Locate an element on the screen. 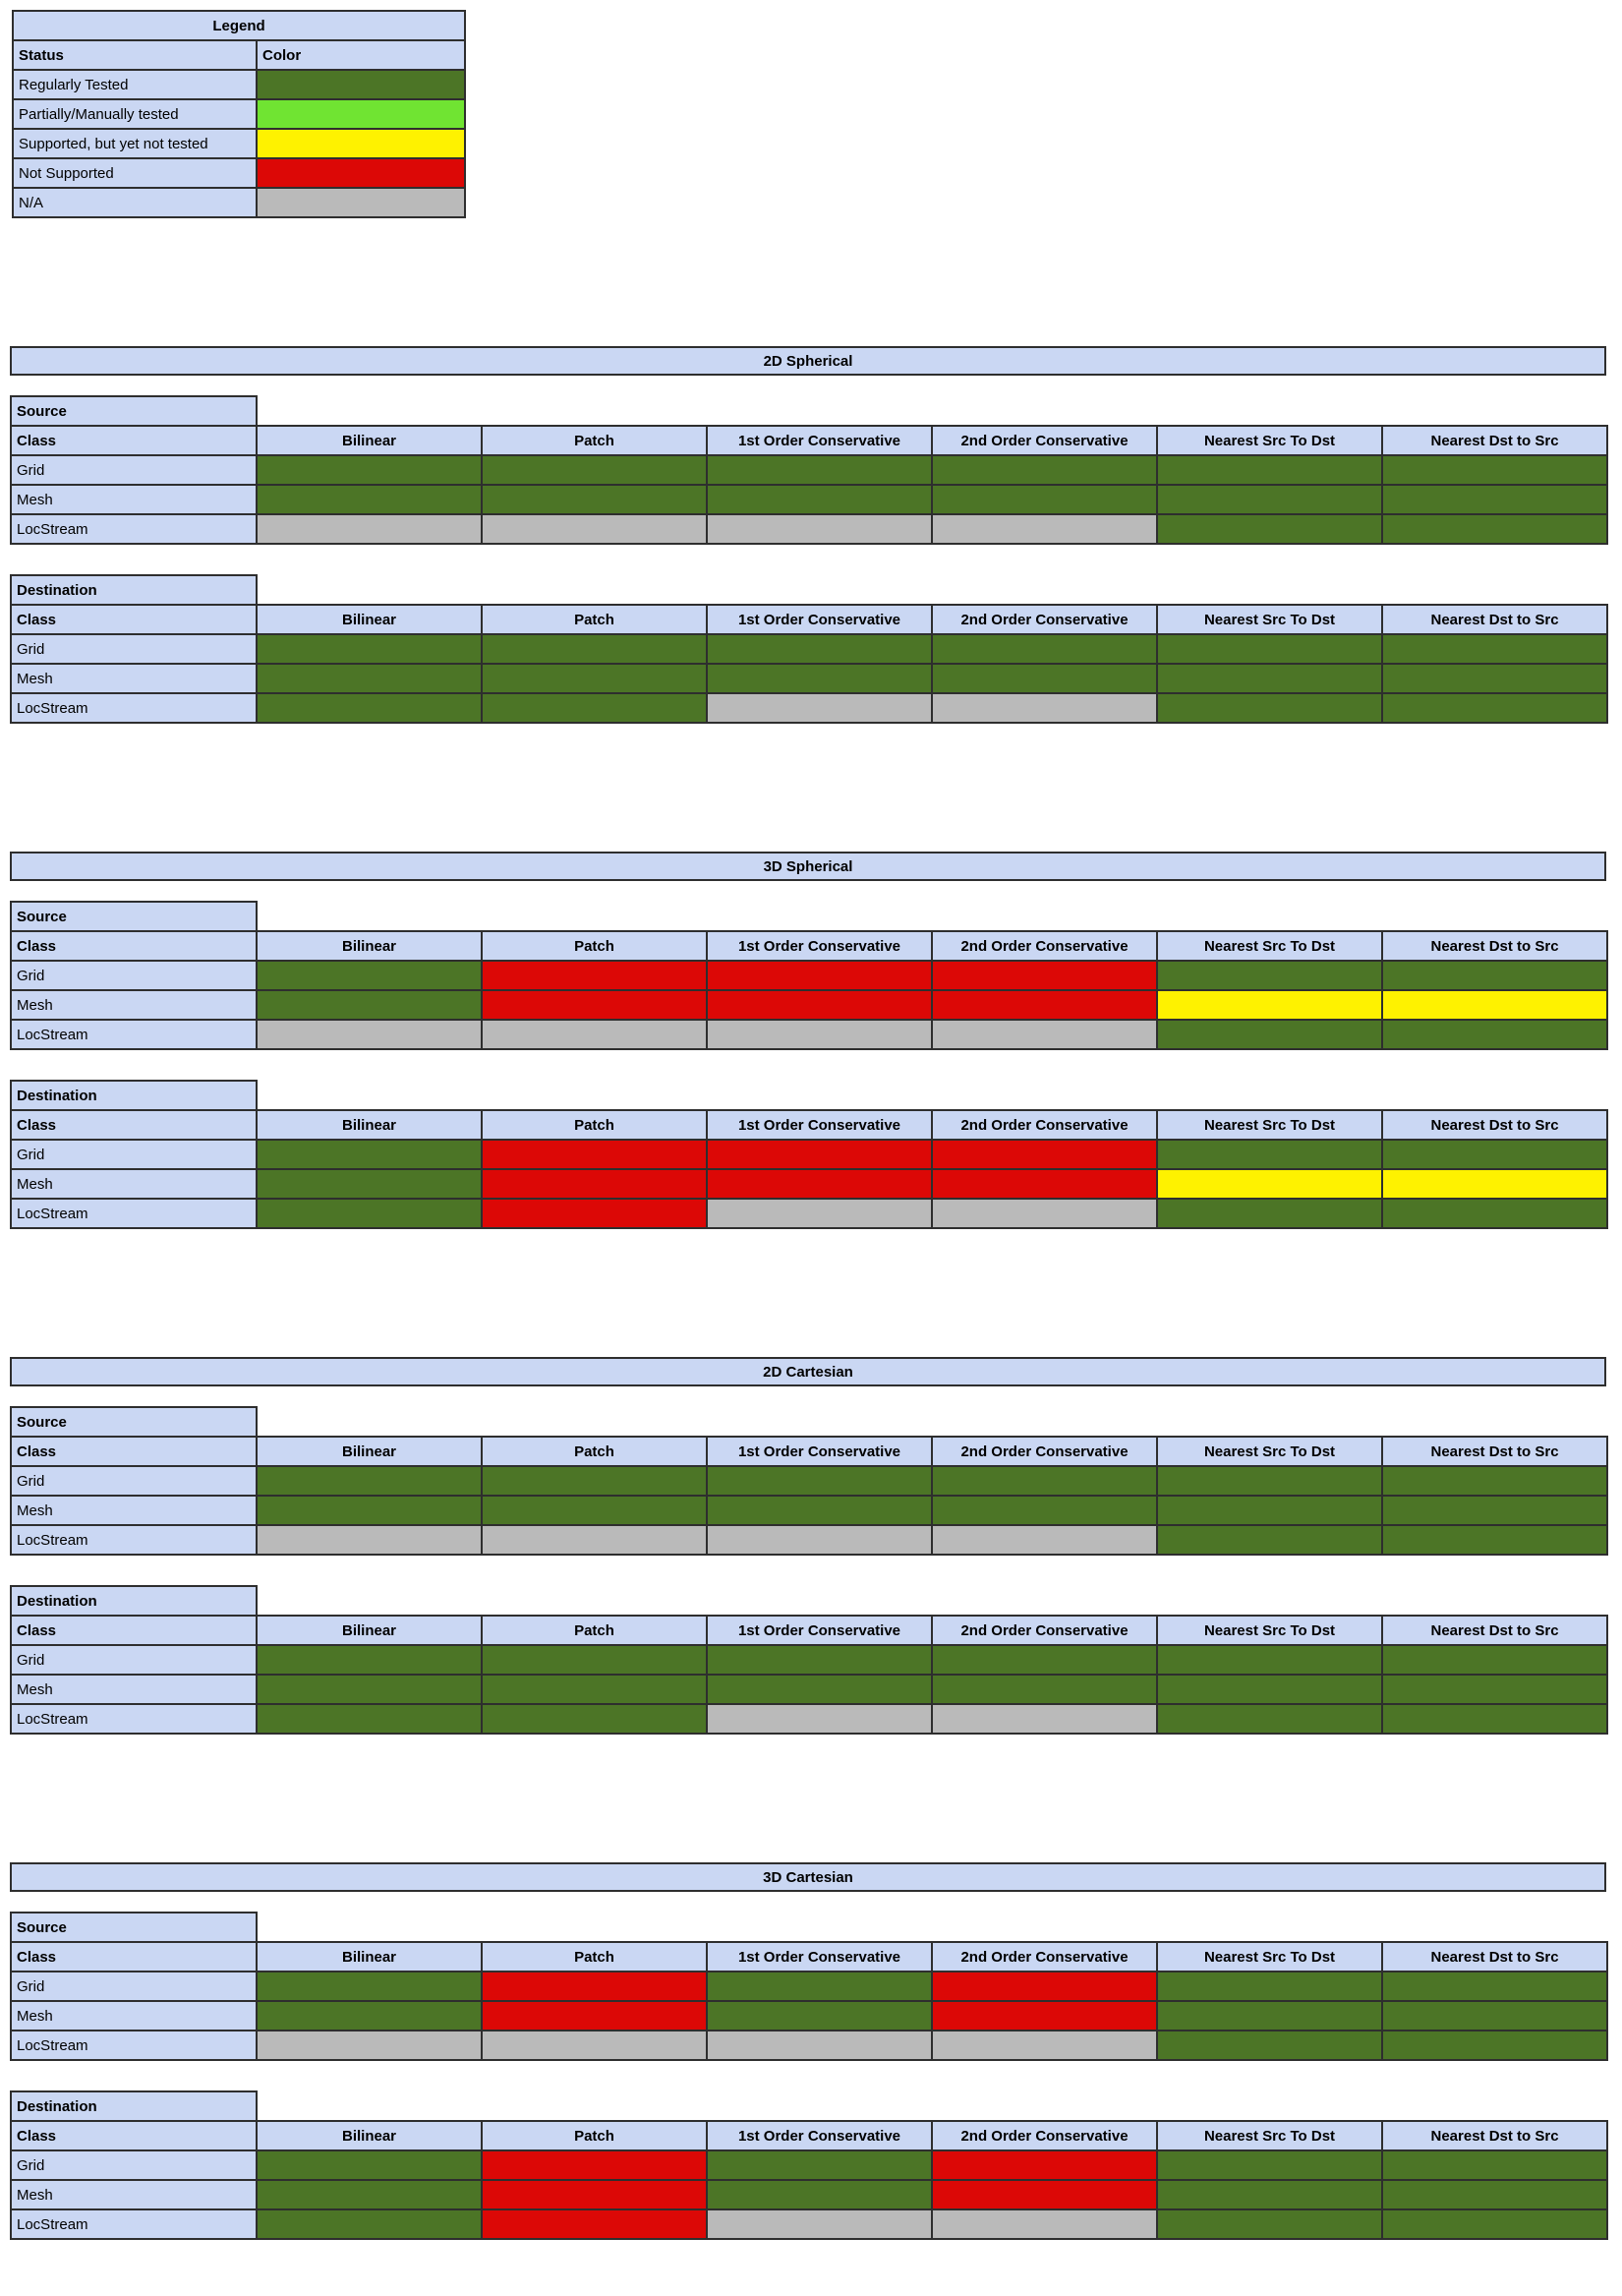 Image resolution: width=1622 pixels, height=2296 pixels. spacer-cell is located at coordinates (932, 1927).